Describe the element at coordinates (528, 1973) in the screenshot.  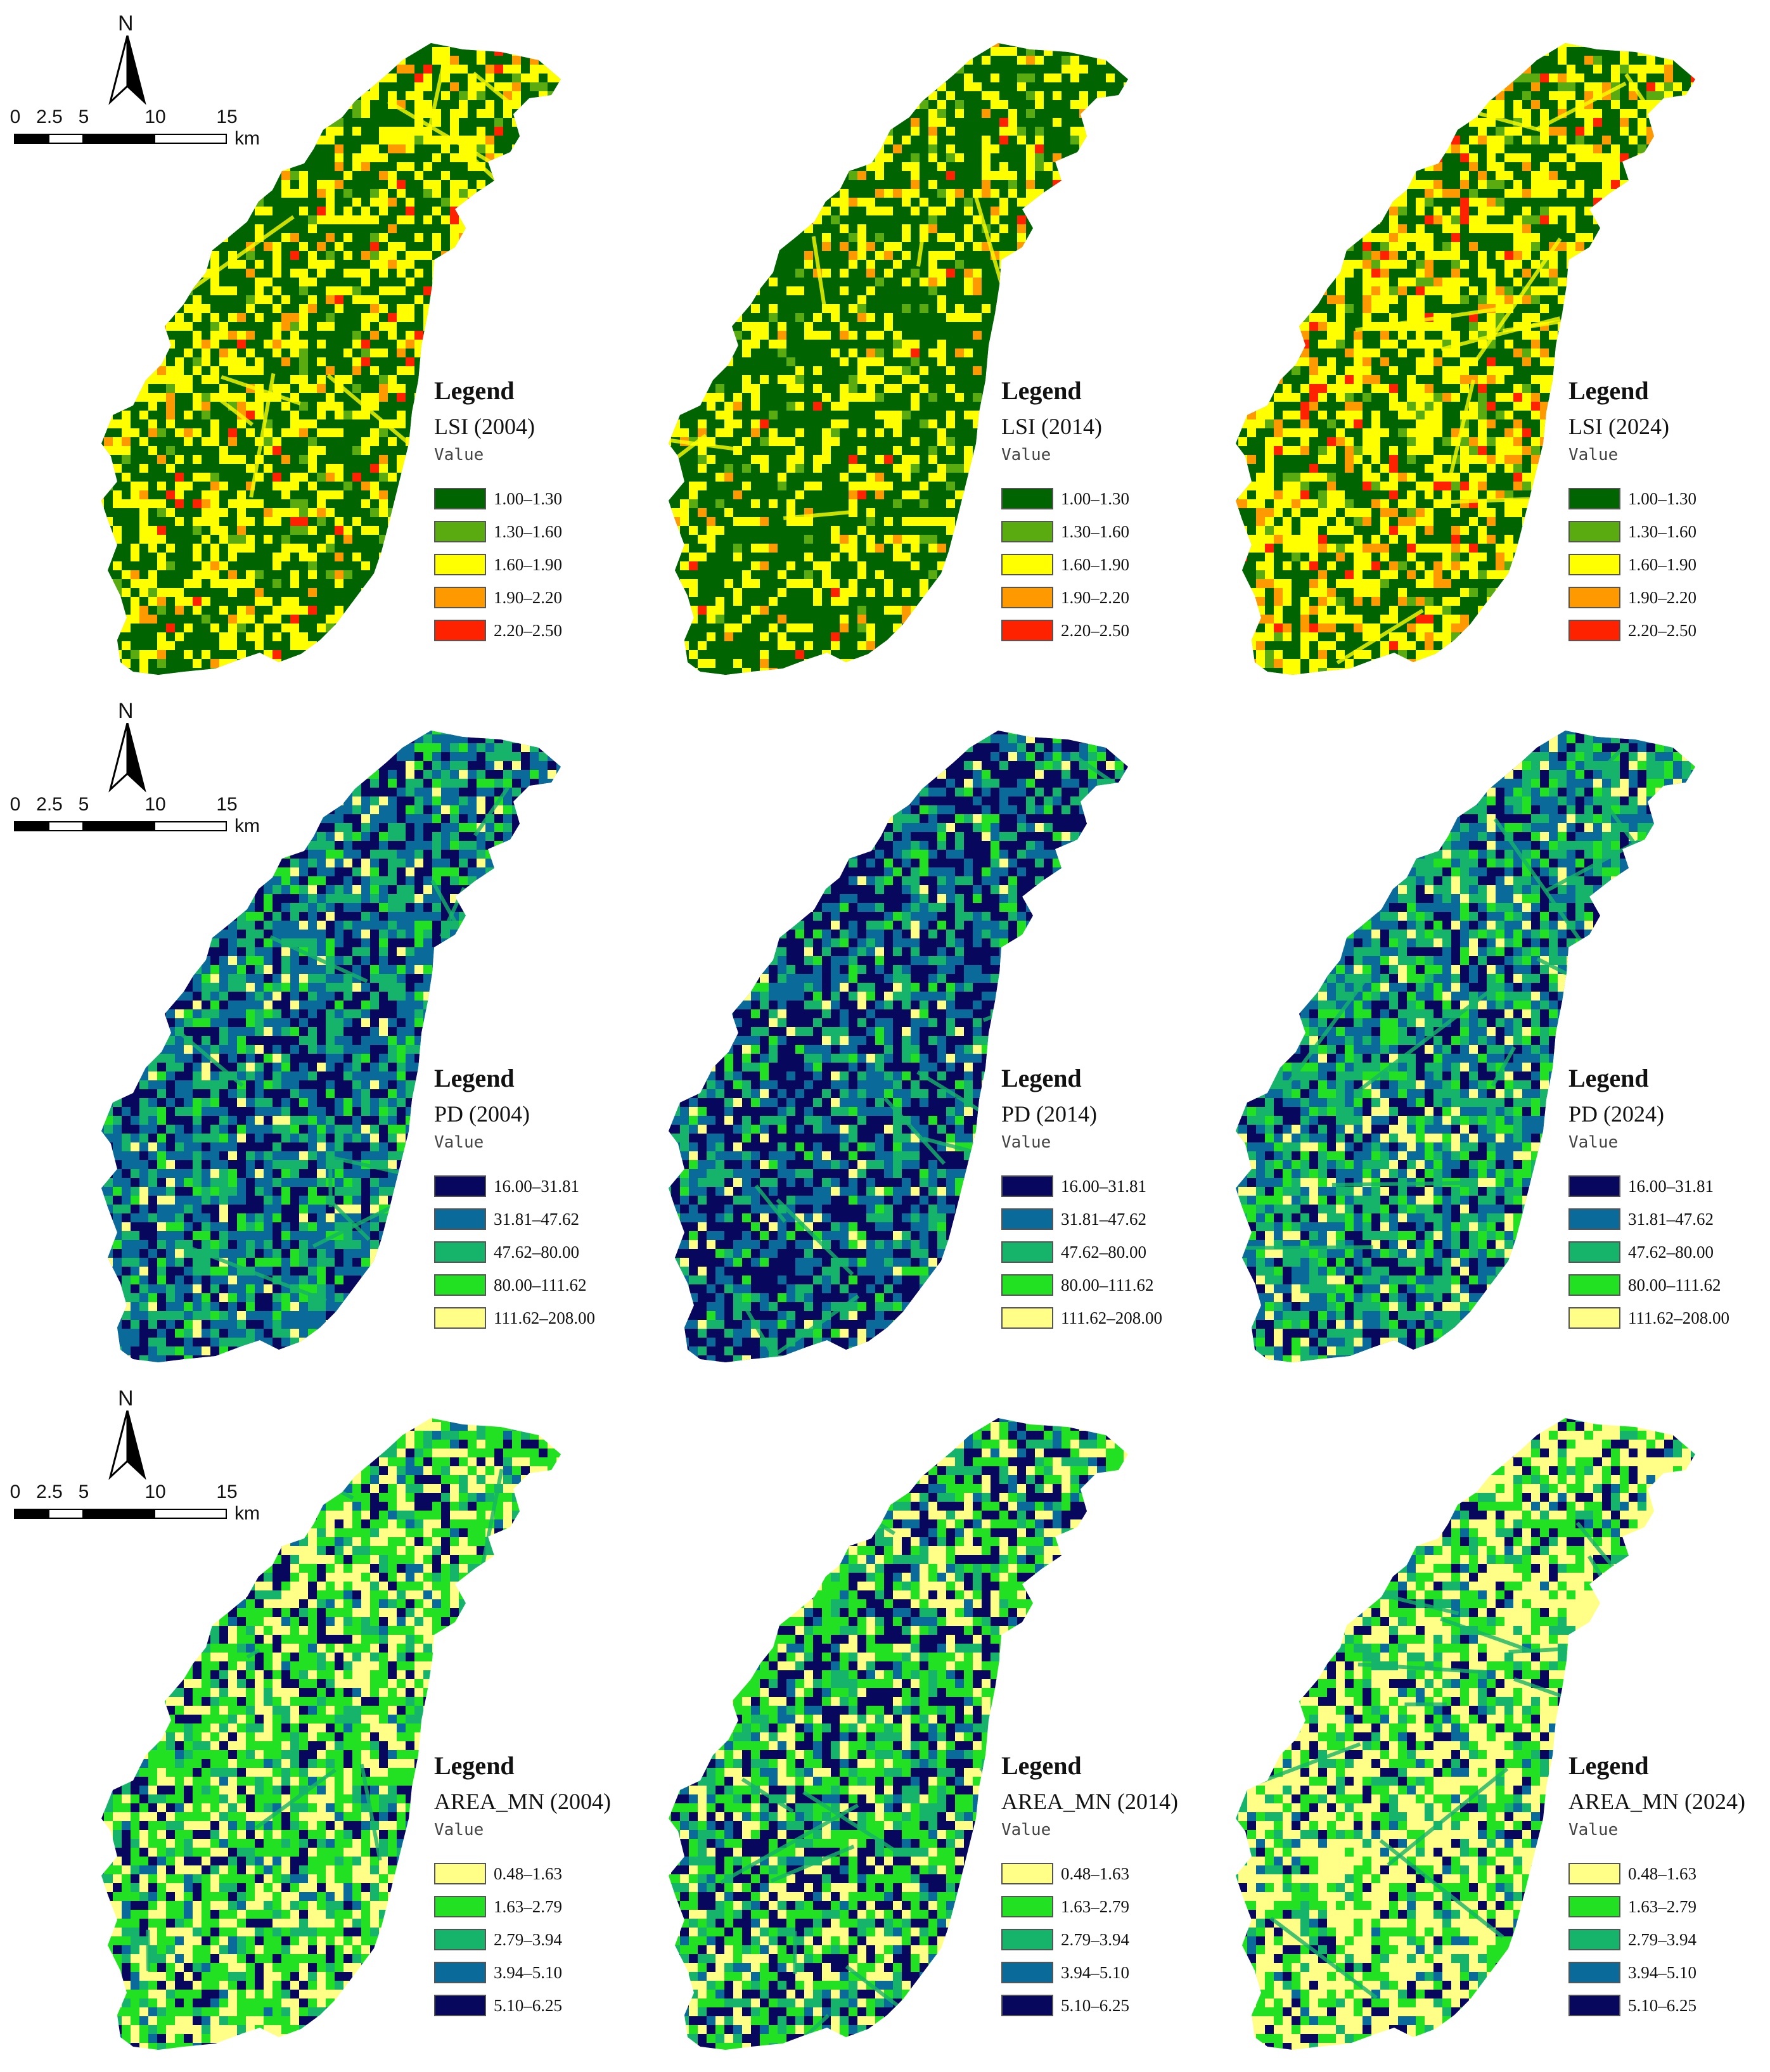
I see `legend-label: 3.94–5.10` at that location.